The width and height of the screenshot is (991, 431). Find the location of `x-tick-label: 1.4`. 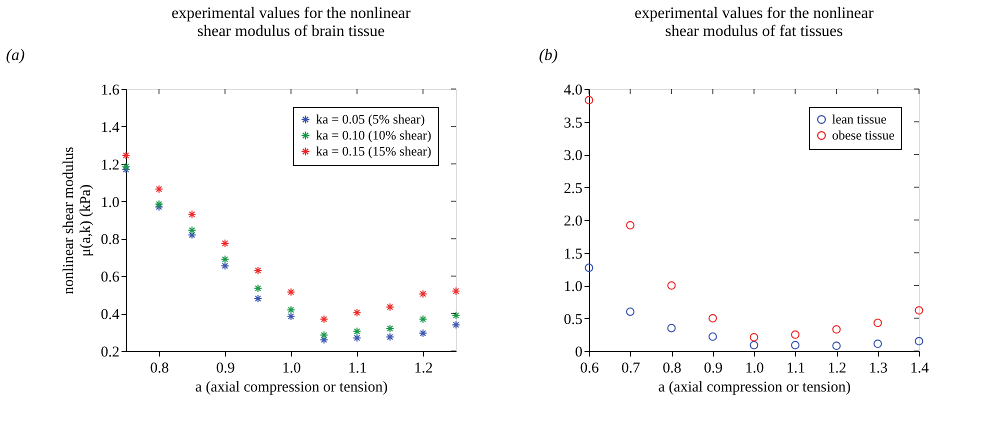

x-tick-label: 1.4 is located at coordinates (920, 368).